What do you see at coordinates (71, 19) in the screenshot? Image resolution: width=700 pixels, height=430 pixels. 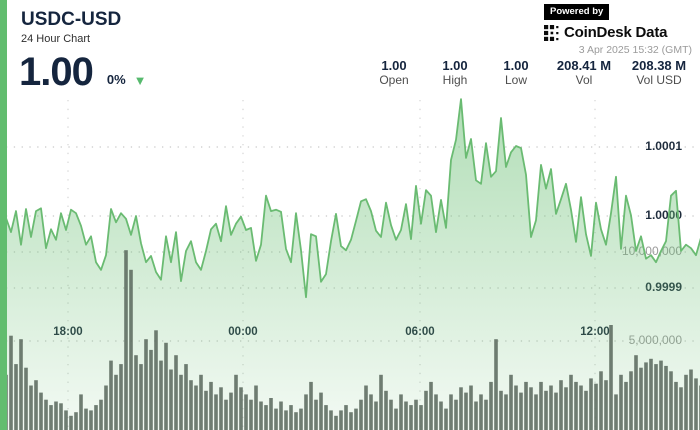 I see `pair-title: USDC-USD` at bounding box center [71, 19].